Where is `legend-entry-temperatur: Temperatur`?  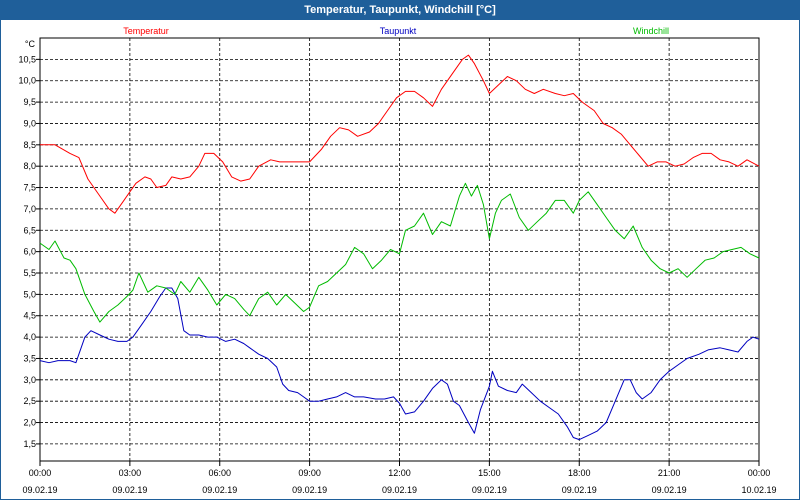 legend-entry-temperatur: Temperatur is located at coordinates (146, 31).